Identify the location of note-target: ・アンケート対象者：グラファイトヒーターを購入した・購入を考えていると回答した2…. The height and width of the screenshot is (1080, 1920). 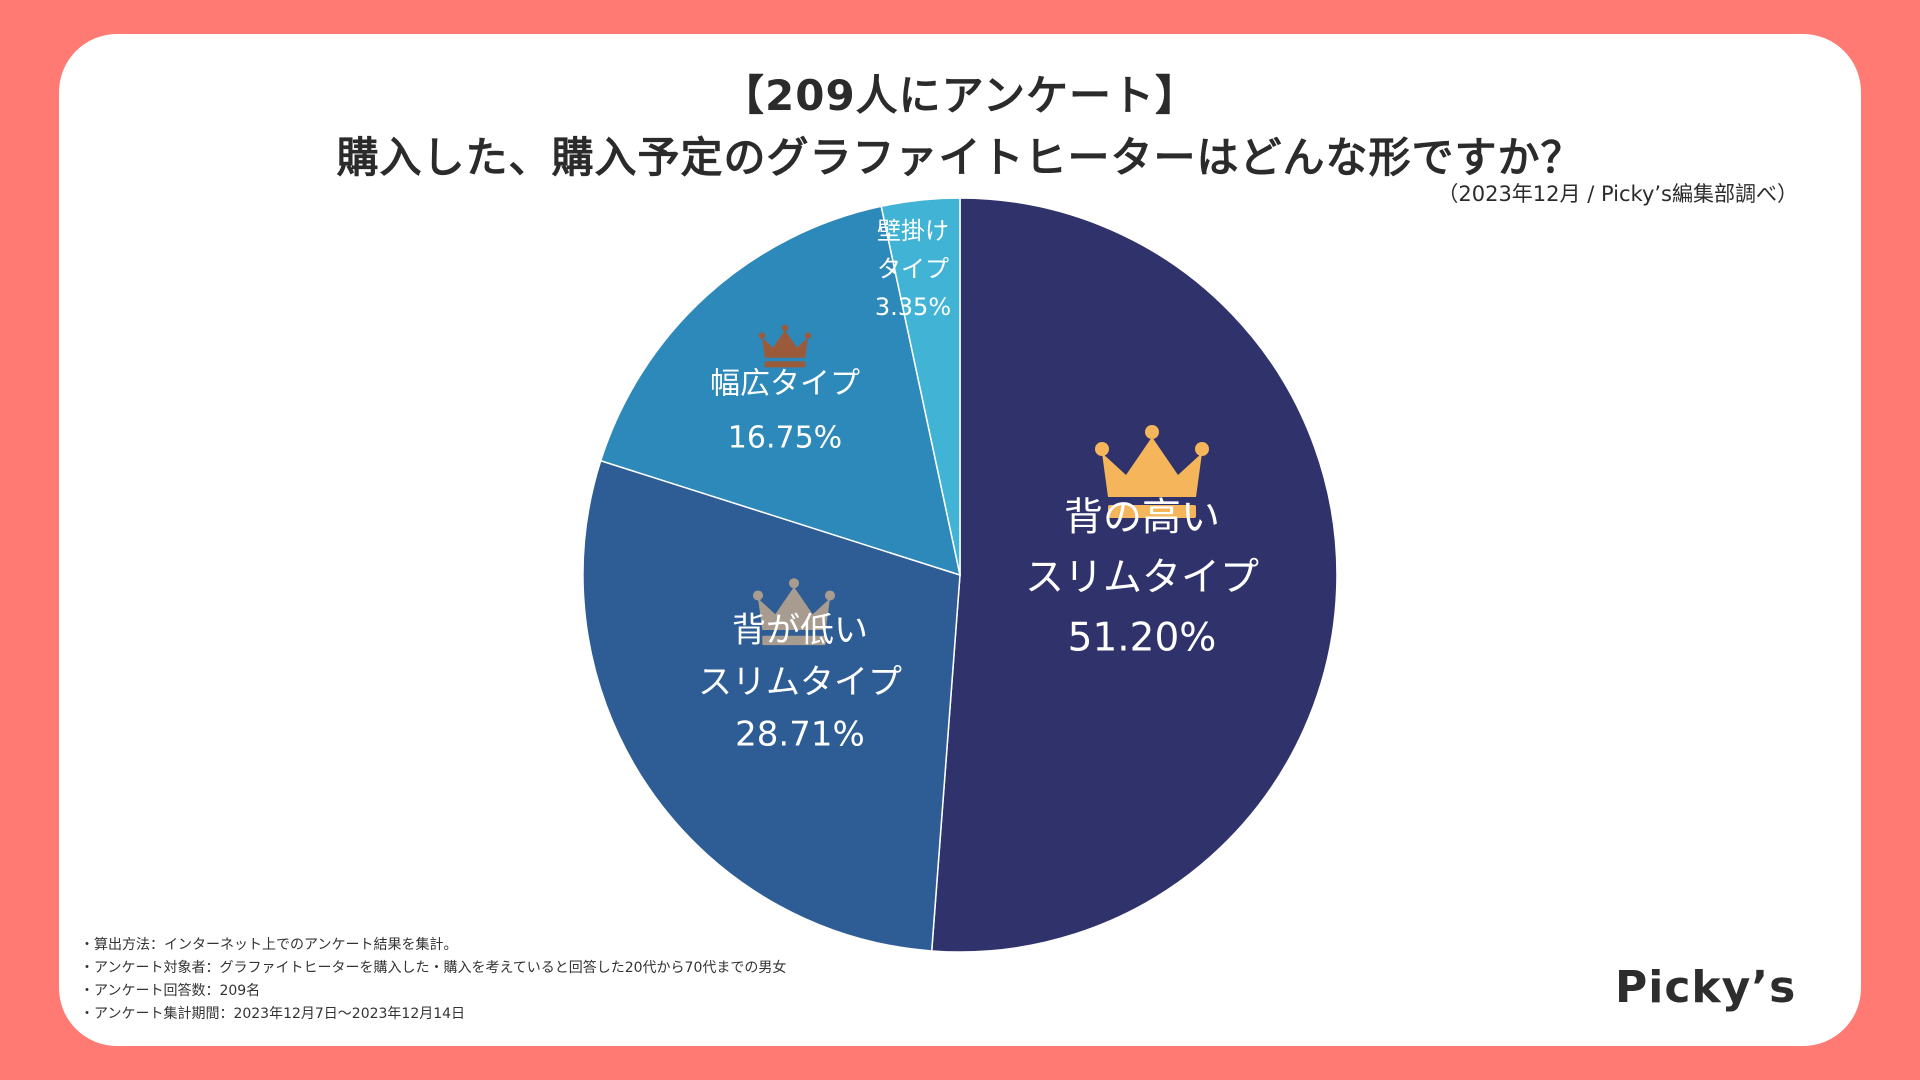
(433, 968).